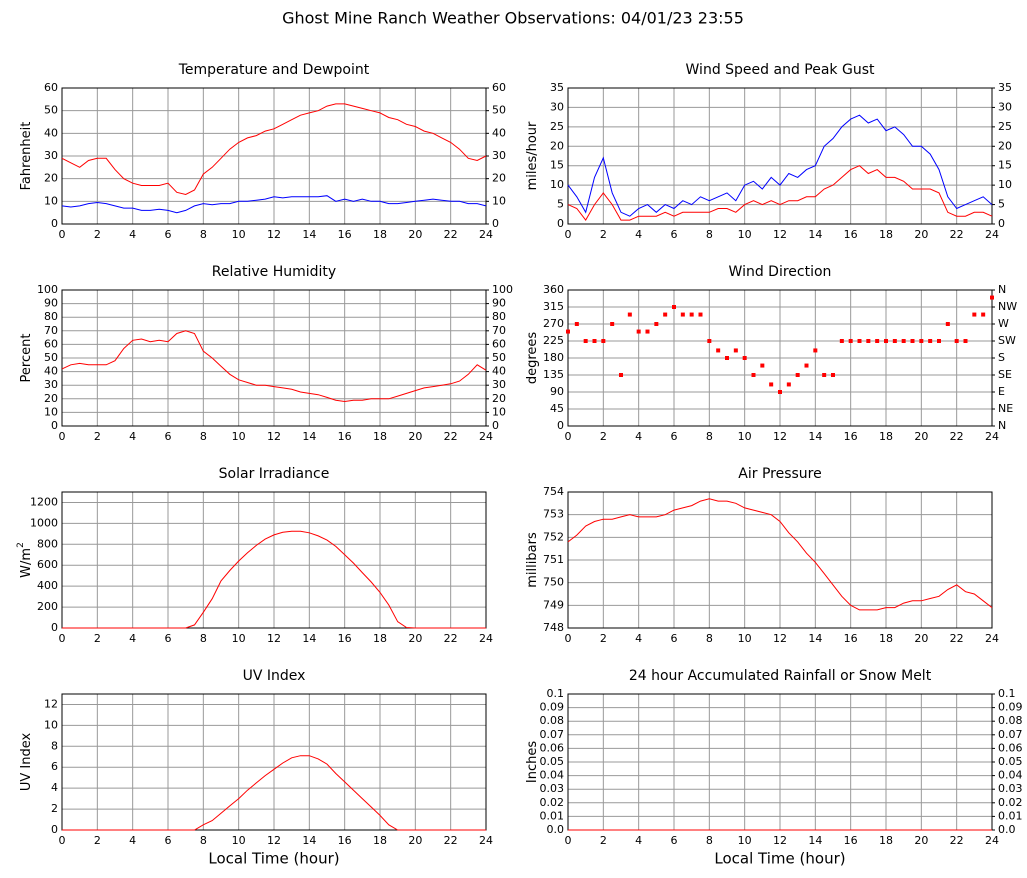 Image resolution: width=1027 pixels, height=878 pixels. What do you see at coordinates (1010, 761) in the screenshot?
I see `y2-tick-label: 0.05` at bounding box center [1010, 761].